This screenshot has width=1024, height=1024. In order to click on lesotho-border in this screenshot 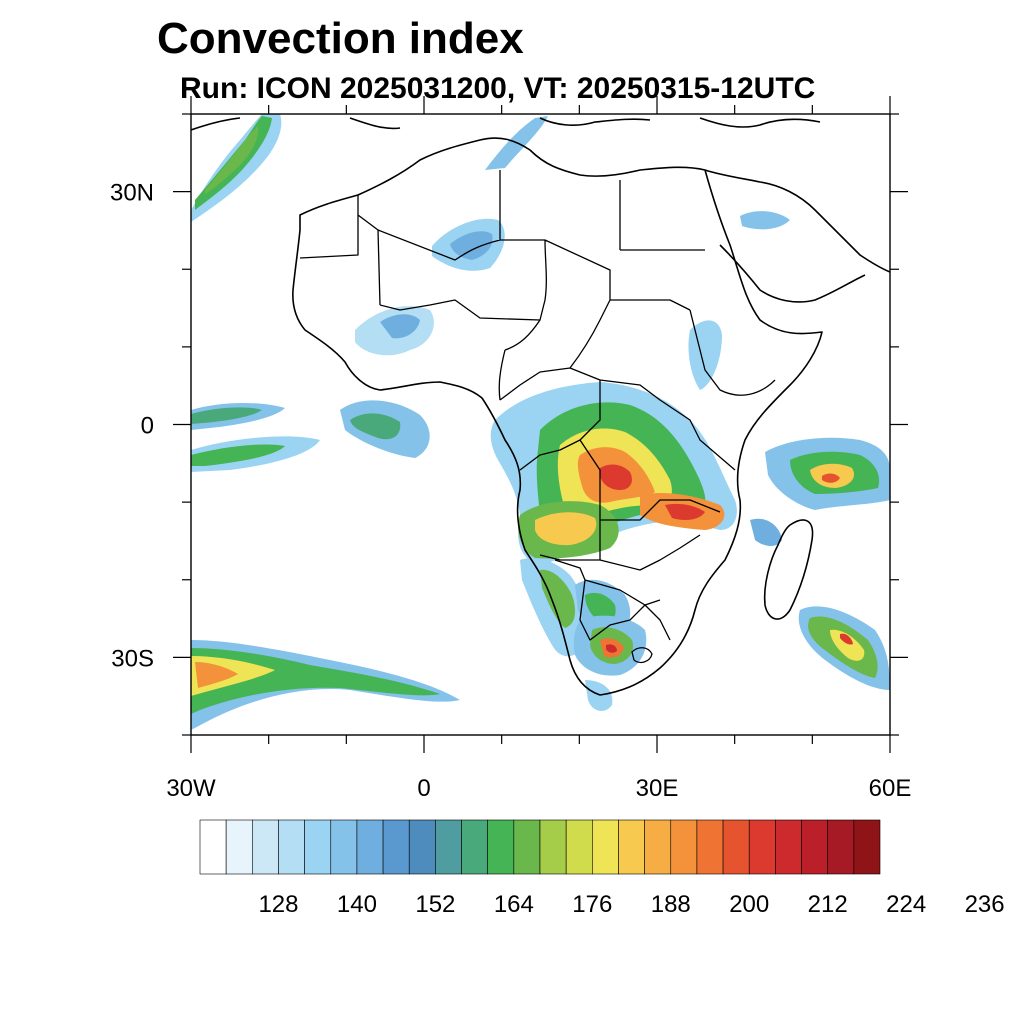, I will do `click(642, 655)`.